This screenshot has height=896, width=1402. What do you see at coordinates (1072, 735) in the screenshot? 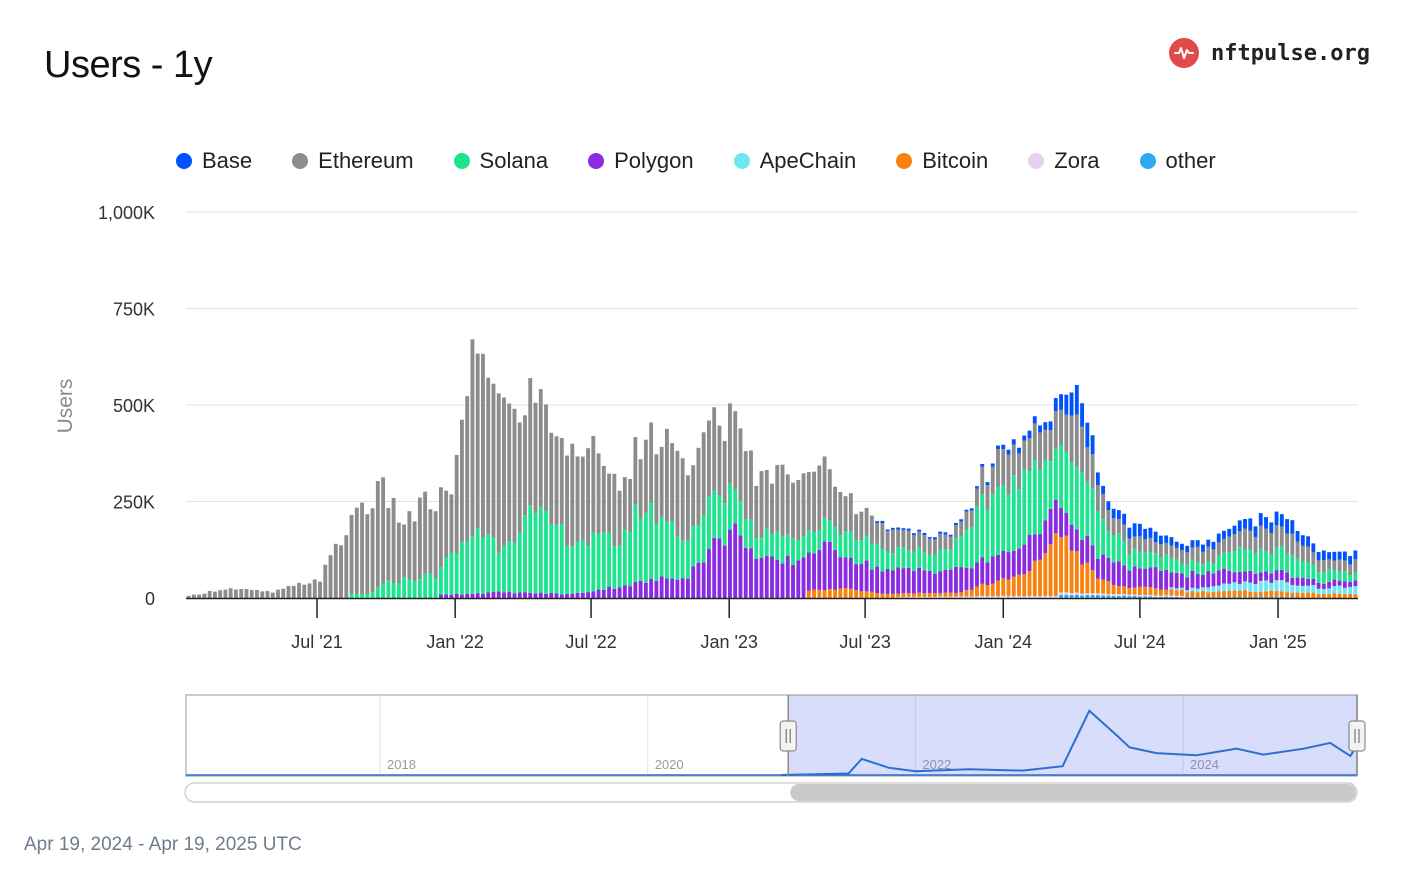
I see `navigator-selection` at bounding box center [1072, 735].